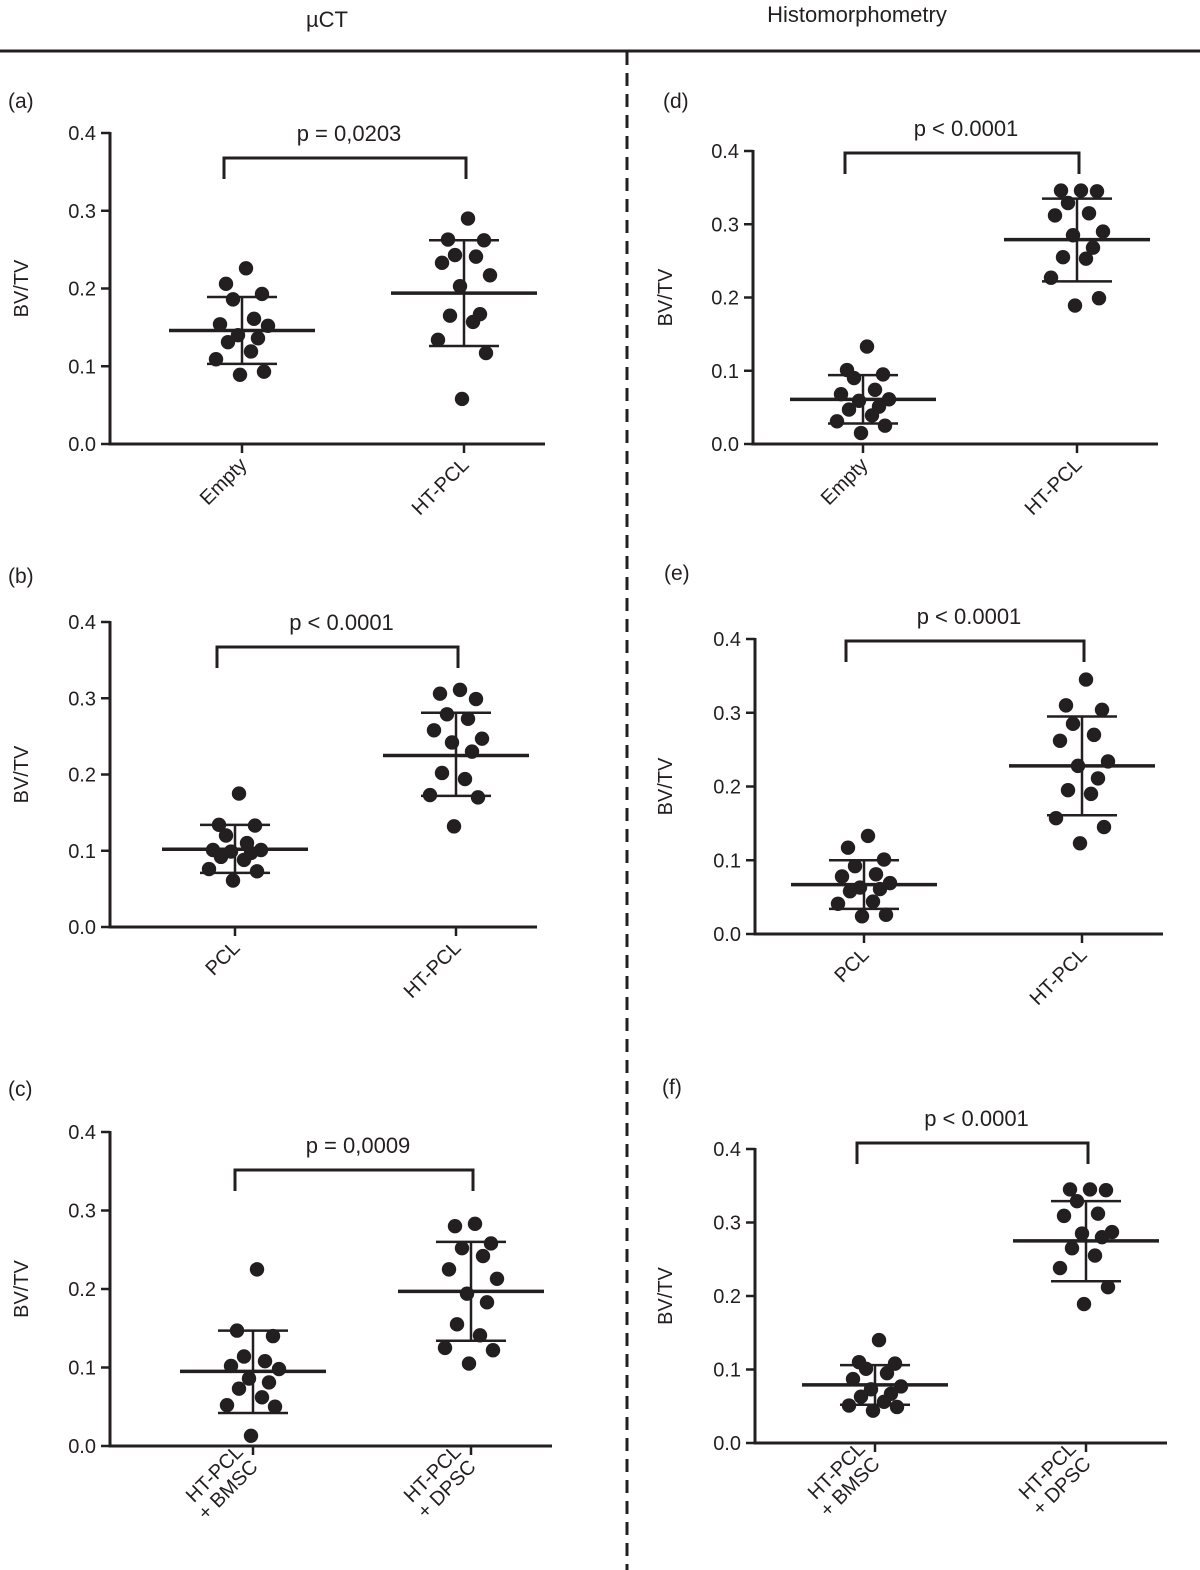 The width and height of the screenshot is (1200, 1570). I want to click on header-right-title: Histomorphometry, so click(857, 14).